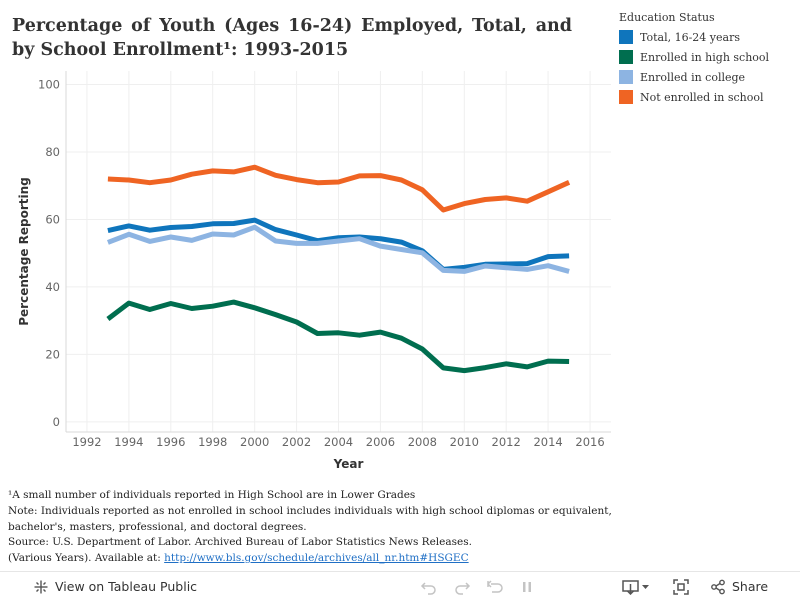 This screenshot has height=601, width=800. Describe the element at coordinates (338, 442) in the screenshot. I see `x-tick-label: 2004` at that location.